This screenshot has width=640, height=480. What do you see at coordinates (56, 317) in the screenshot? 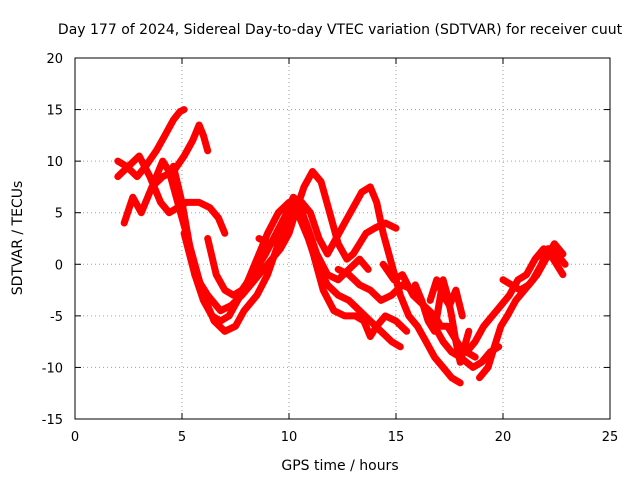
I see `y-tick-label: -5` at bounding box center [56, 317].